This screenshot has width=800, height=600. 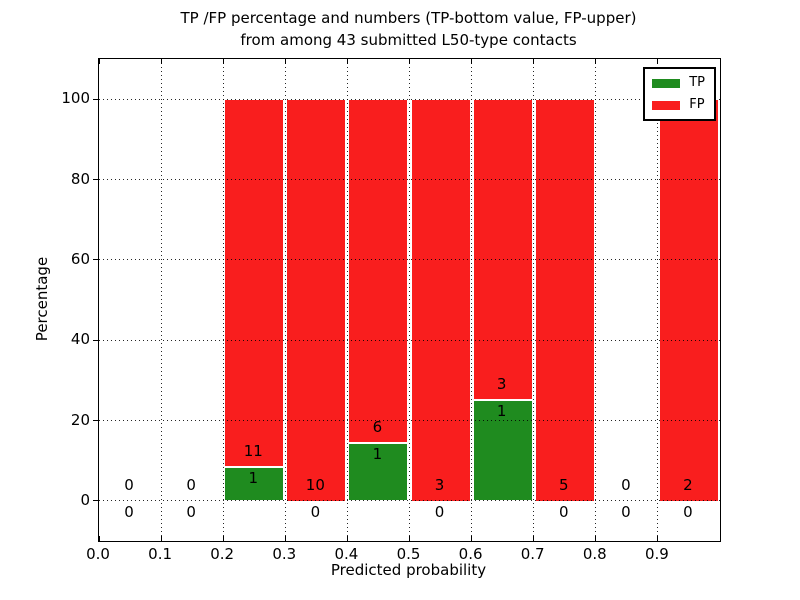 I want to click on x-tick-label: 0.7, so click(x=532, y=554).